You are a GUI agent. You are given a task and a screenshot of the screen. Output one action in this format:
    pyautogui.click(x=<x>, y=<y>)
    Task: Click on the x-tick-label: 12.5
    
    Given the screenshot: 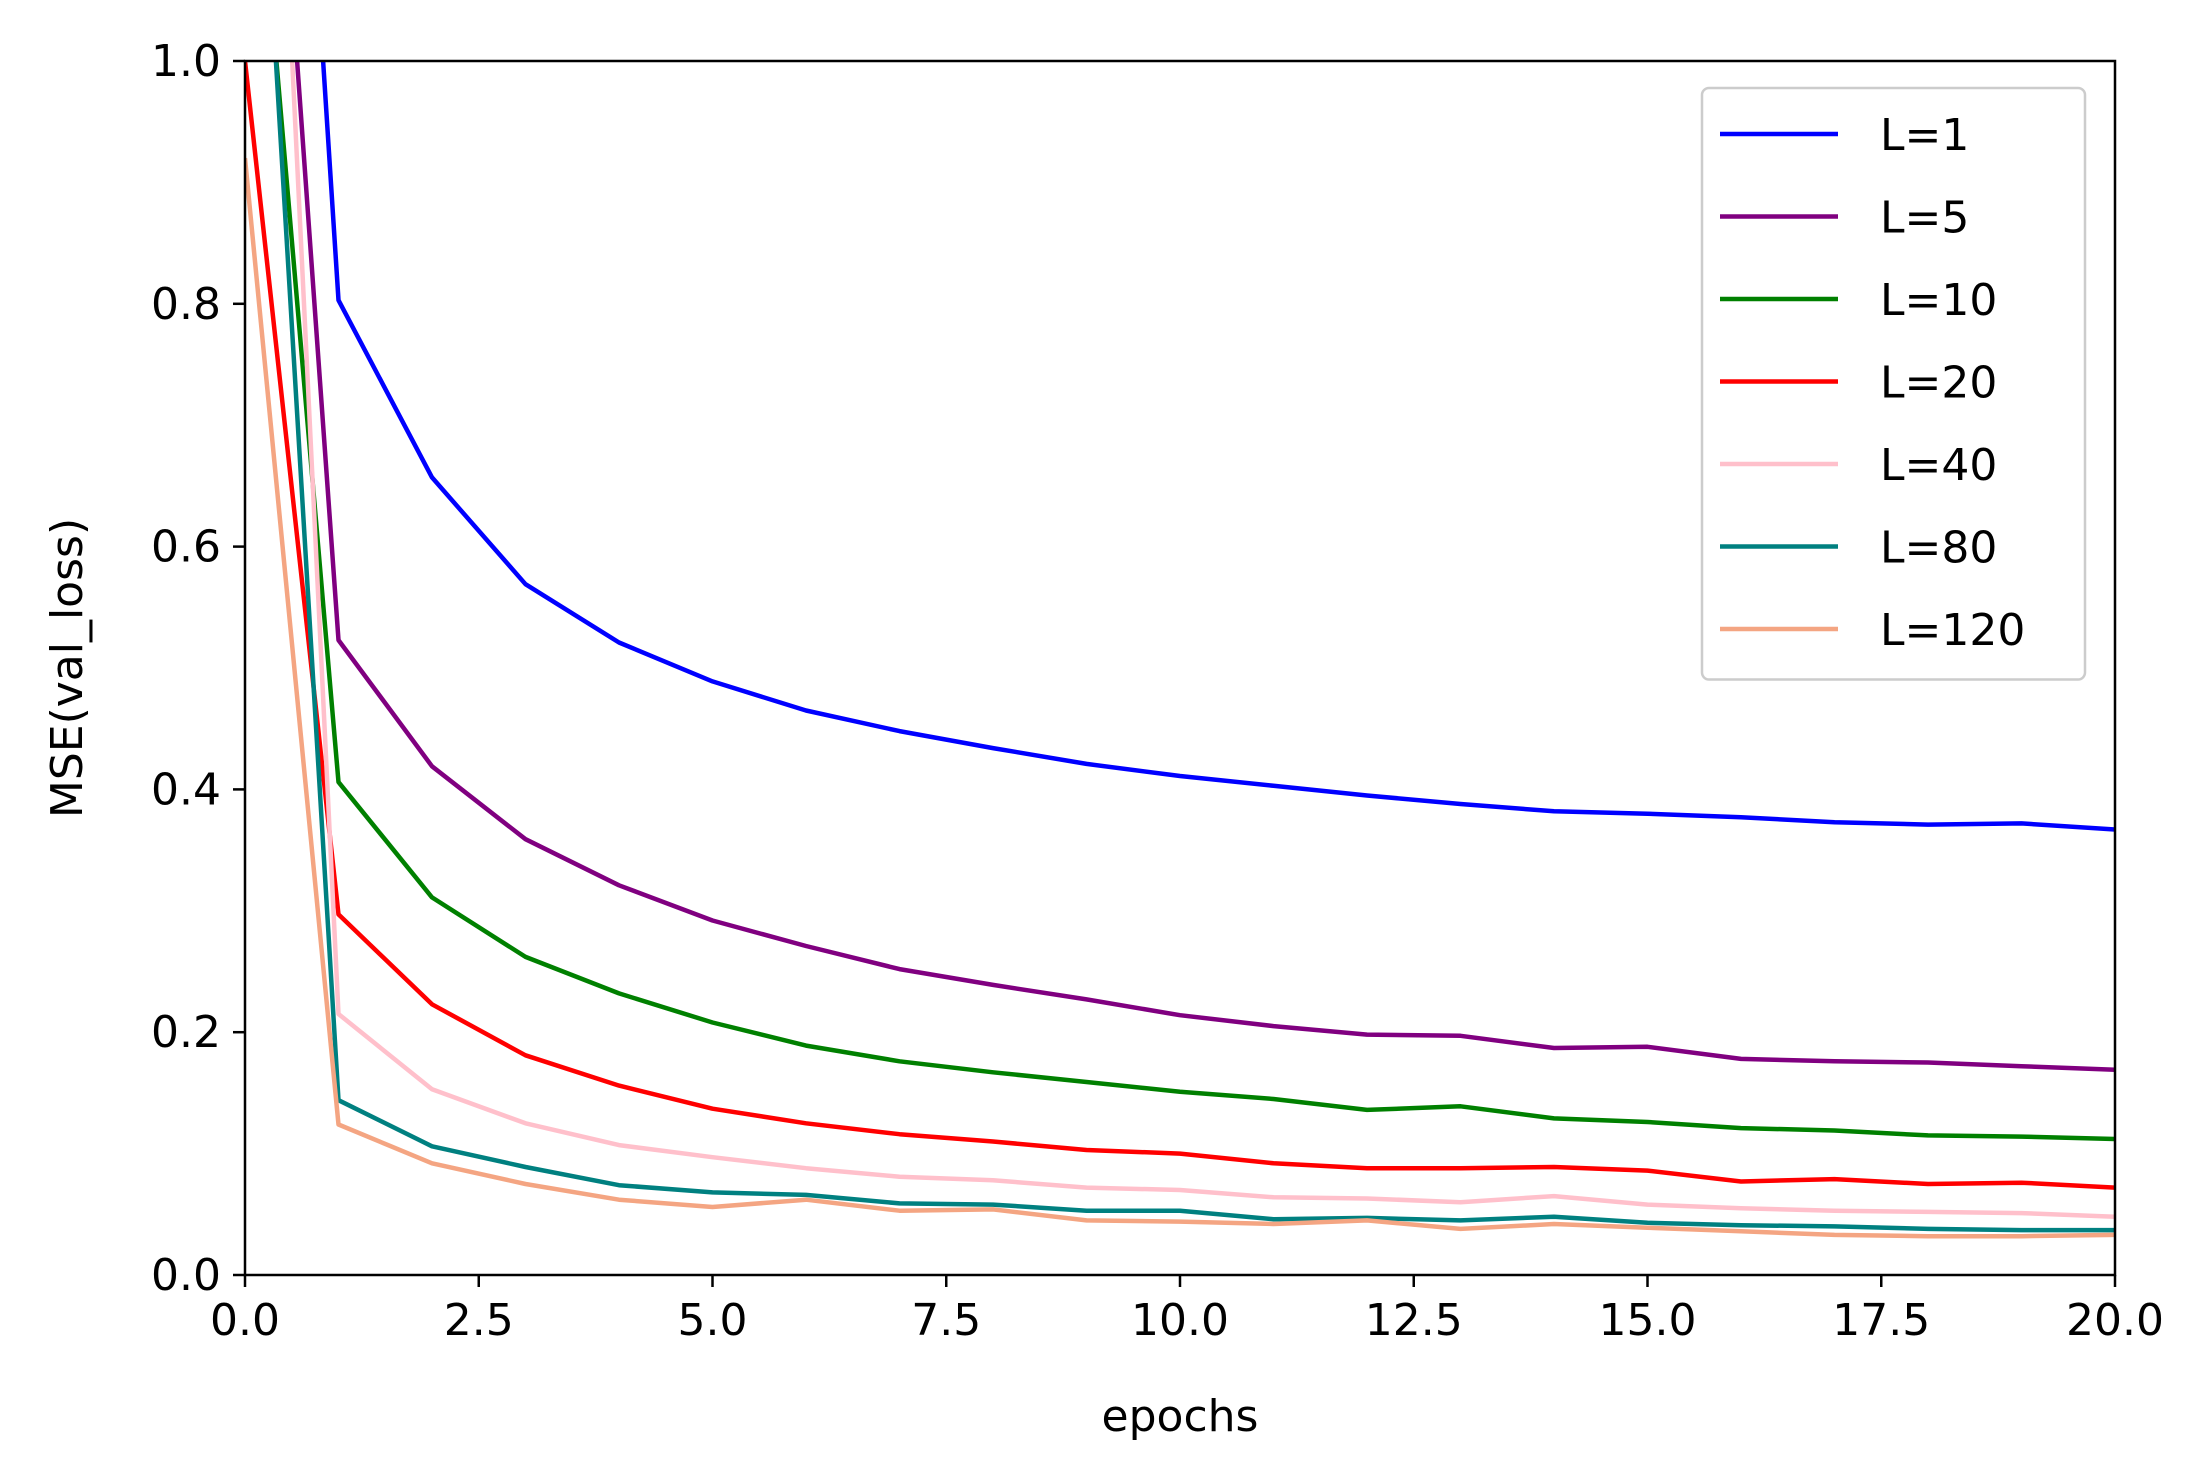 What is the action you would take?
    pyautogui.click(x=1414, y=1320)
    